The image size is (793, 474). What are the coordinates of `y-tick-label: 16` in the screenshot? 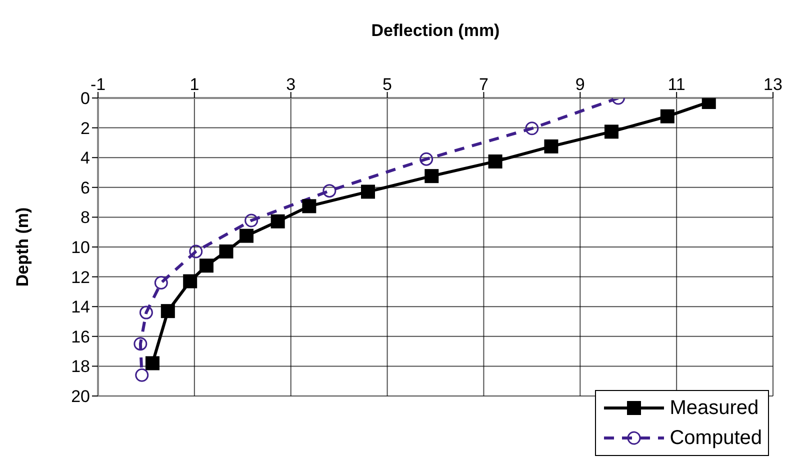 It's located at (80, 336).